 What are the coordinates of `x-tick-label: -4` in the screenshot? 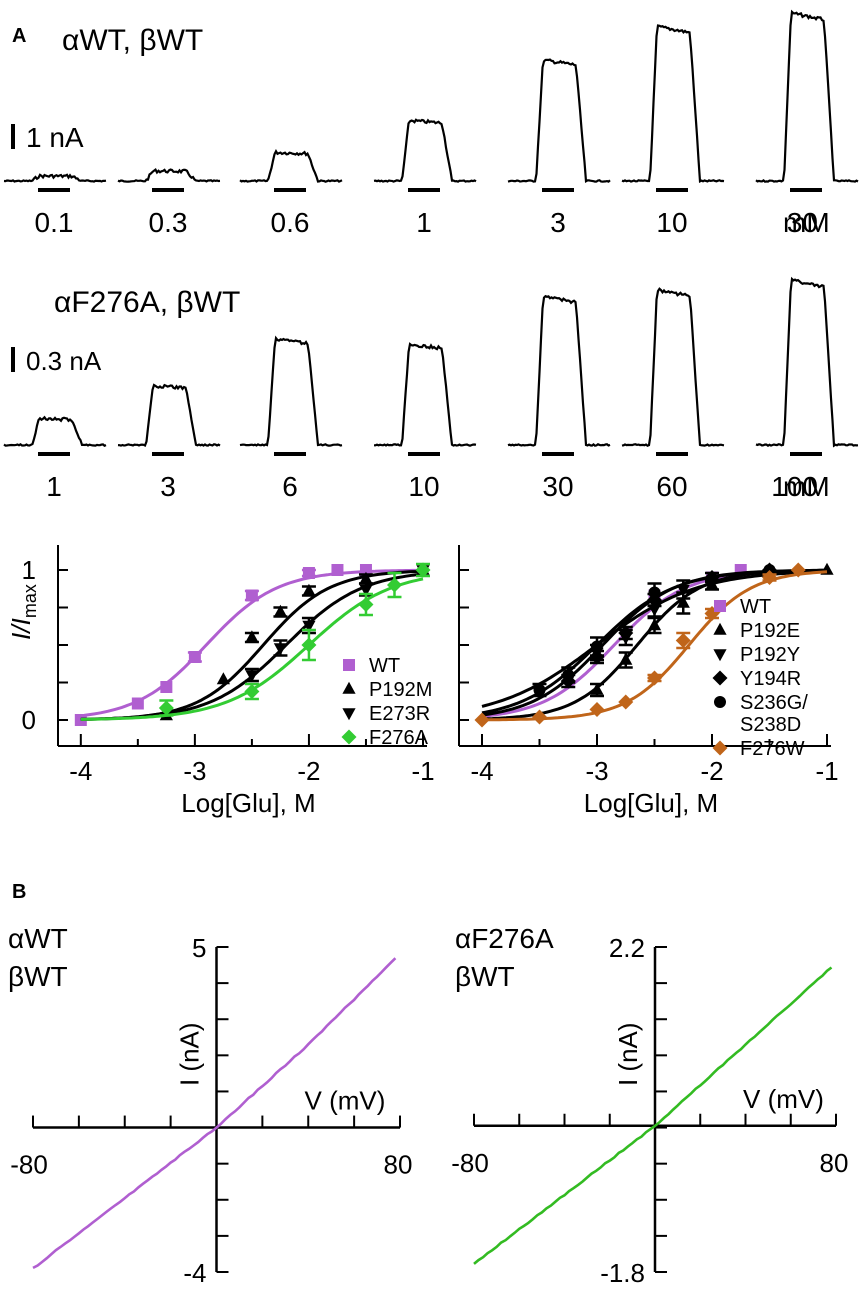 It's located at (80, 771).